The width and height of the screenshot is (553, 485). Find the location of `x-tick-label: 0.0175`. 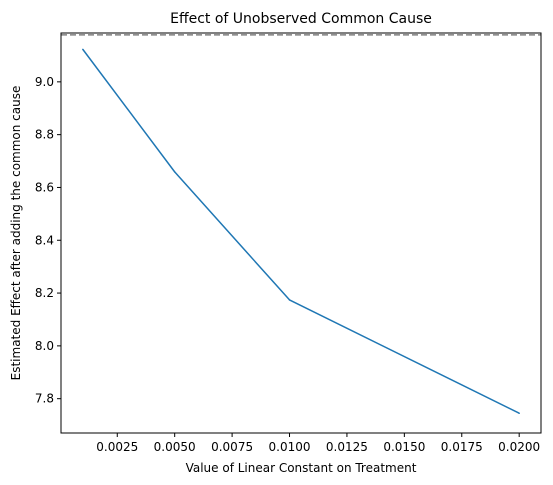

x-tick-label: 0.0175 is located at coordinates (462, 447).